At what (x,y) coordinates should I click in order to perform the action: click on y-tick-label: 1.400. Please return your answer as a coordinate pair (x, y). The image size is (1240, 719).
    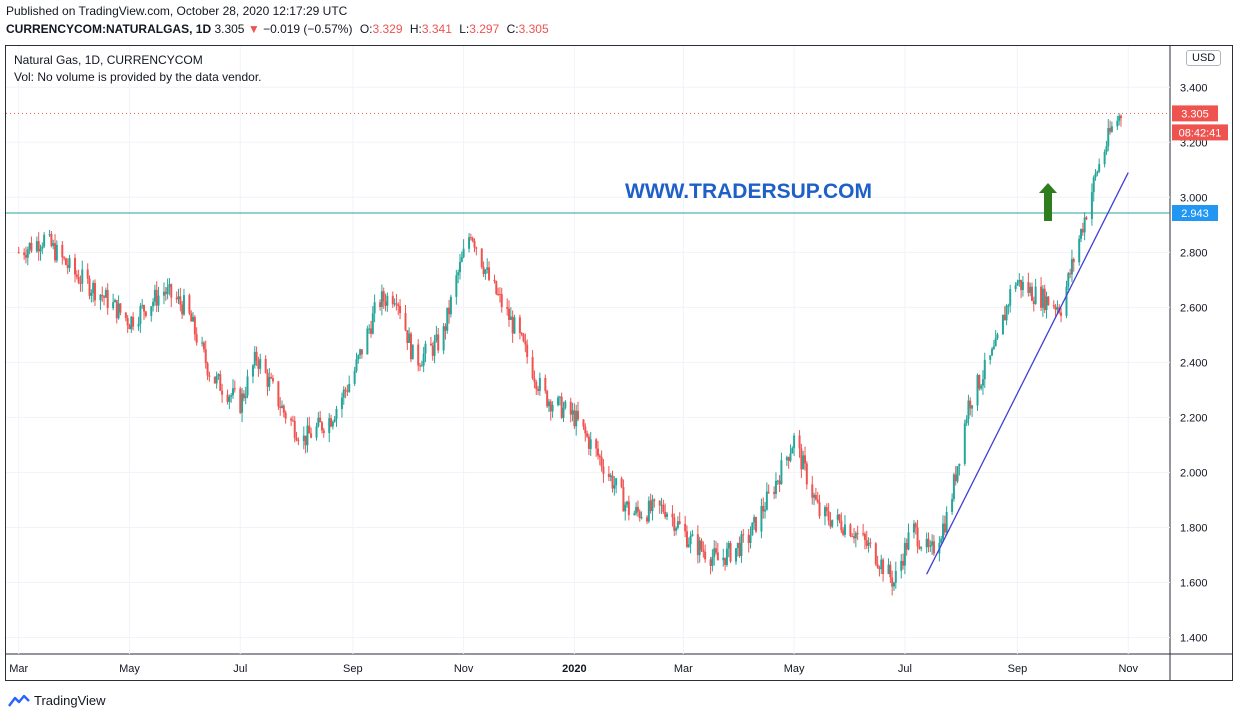
    Looking at the image, I should click on (1194, 638).